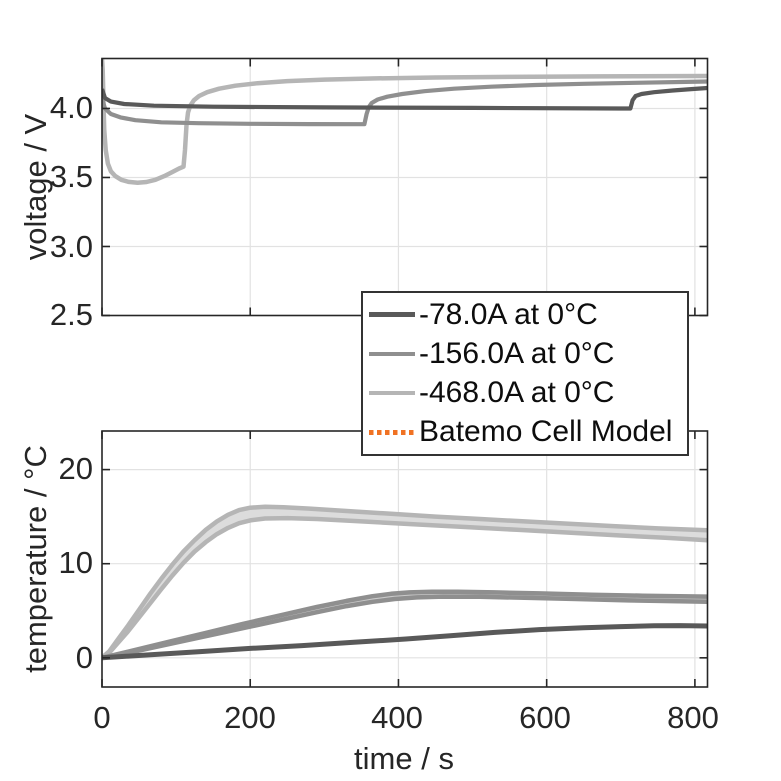  What do you see at coordinates (404, 758) in the screenshot?
I see `time-axis-label: time / s` at bounding box center [404, 758].